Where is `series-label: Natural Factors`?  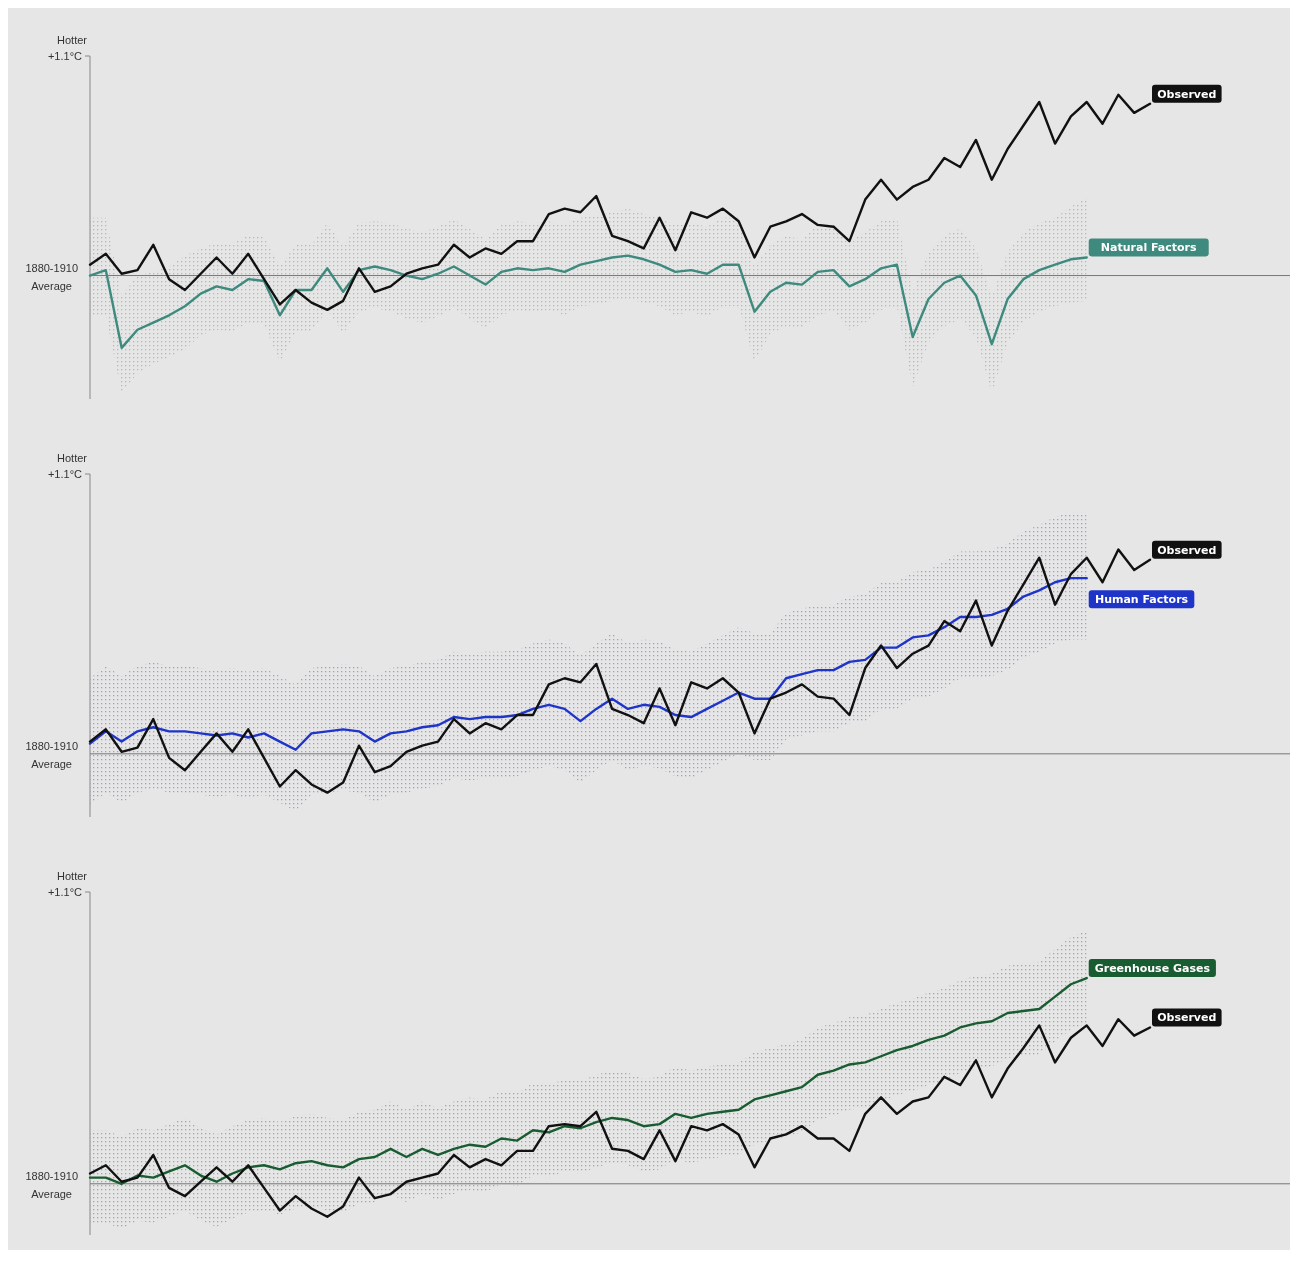 series-label: Natural Factors is located at coordinates (1149, 248).